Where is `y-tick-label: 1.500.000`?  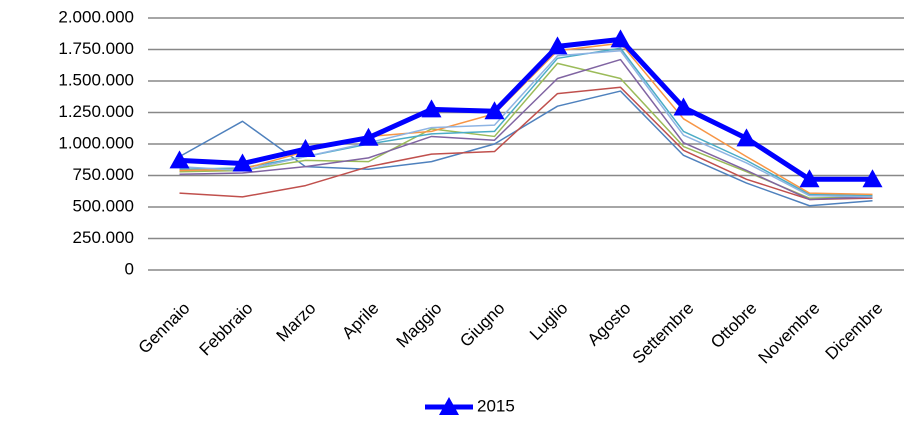
y-tick-label: 1.500.000 is located at coordinates (96, 79).